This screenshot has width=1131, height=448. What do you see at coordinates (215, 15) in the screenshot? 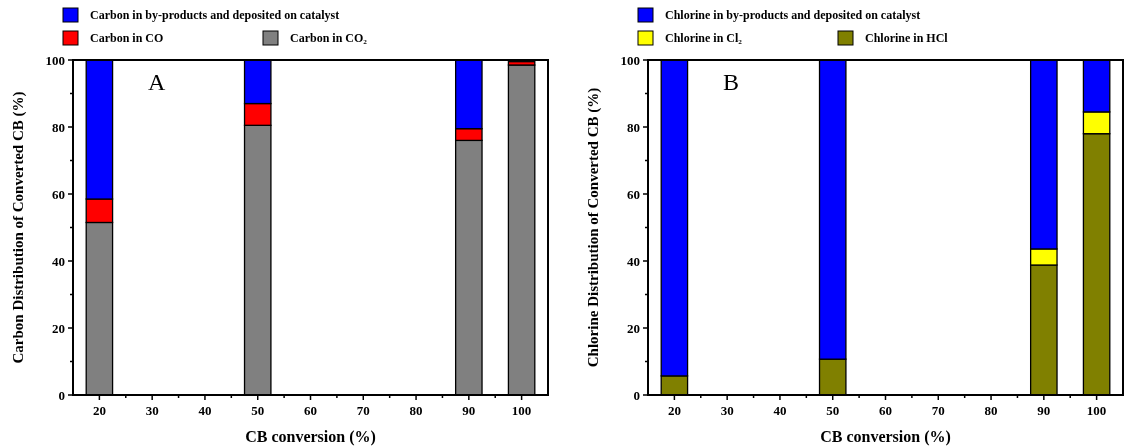
I see `legend-label: Carbon in by-products and deposited on catalyst` at bounding box center [215, 15].